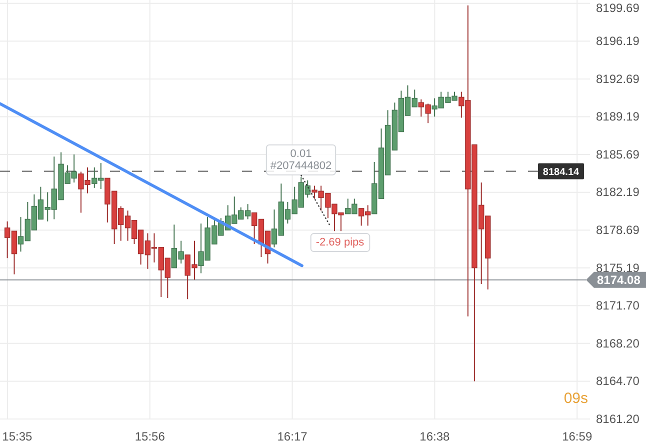 Image resolution: width=646 pixels, height=442 pixels. Describe the element at coordinates (292, 436) in the screenshot. I see `x-tick-label: 16:17` at that location.